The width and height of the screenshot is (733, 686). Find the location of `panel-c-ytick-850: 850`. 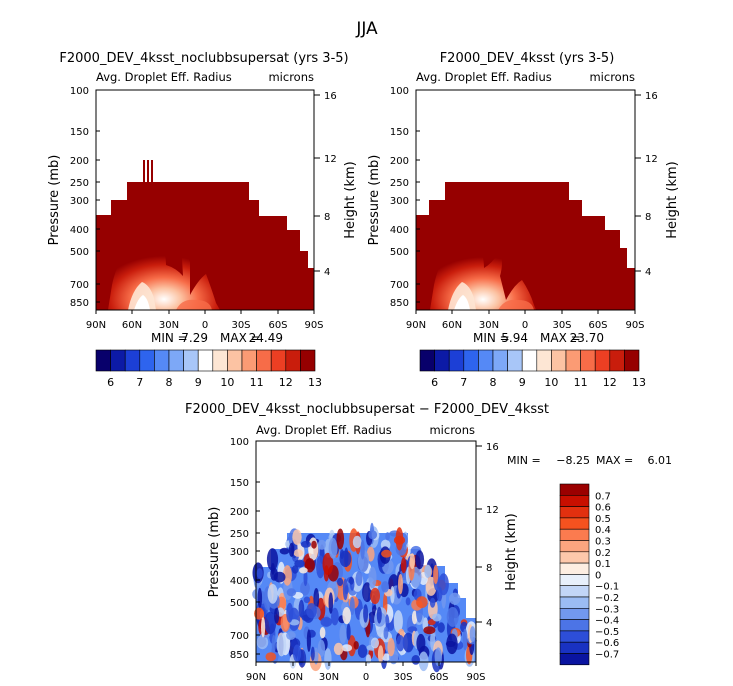

panel-c-ytick-850: 850 is located at coordinates (239, 655).